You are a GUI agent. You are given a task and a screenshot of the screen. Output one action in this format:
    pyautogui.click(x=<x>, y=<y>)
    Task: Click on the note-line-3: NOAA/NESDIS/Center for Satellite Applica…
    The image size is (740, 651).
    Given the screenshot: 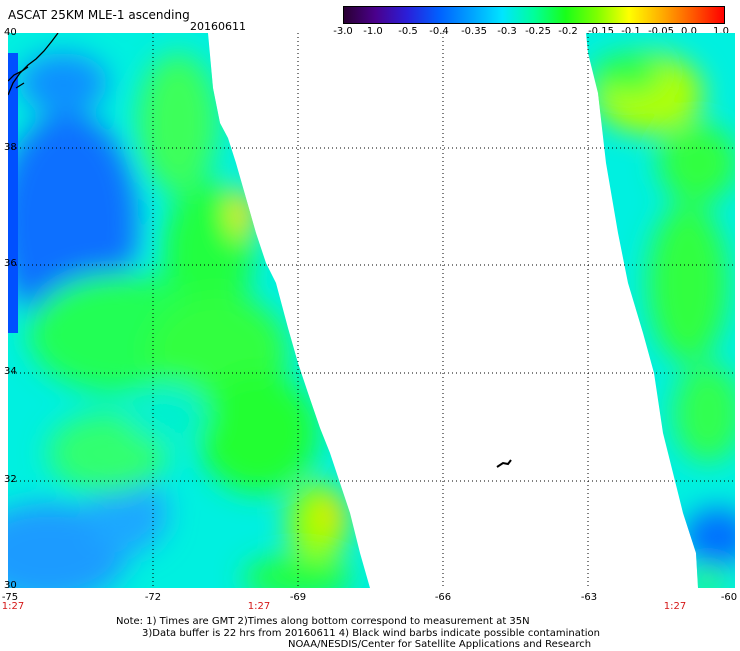 What is the action you would take?
    pyautogui.click(x=440, y=644)
    